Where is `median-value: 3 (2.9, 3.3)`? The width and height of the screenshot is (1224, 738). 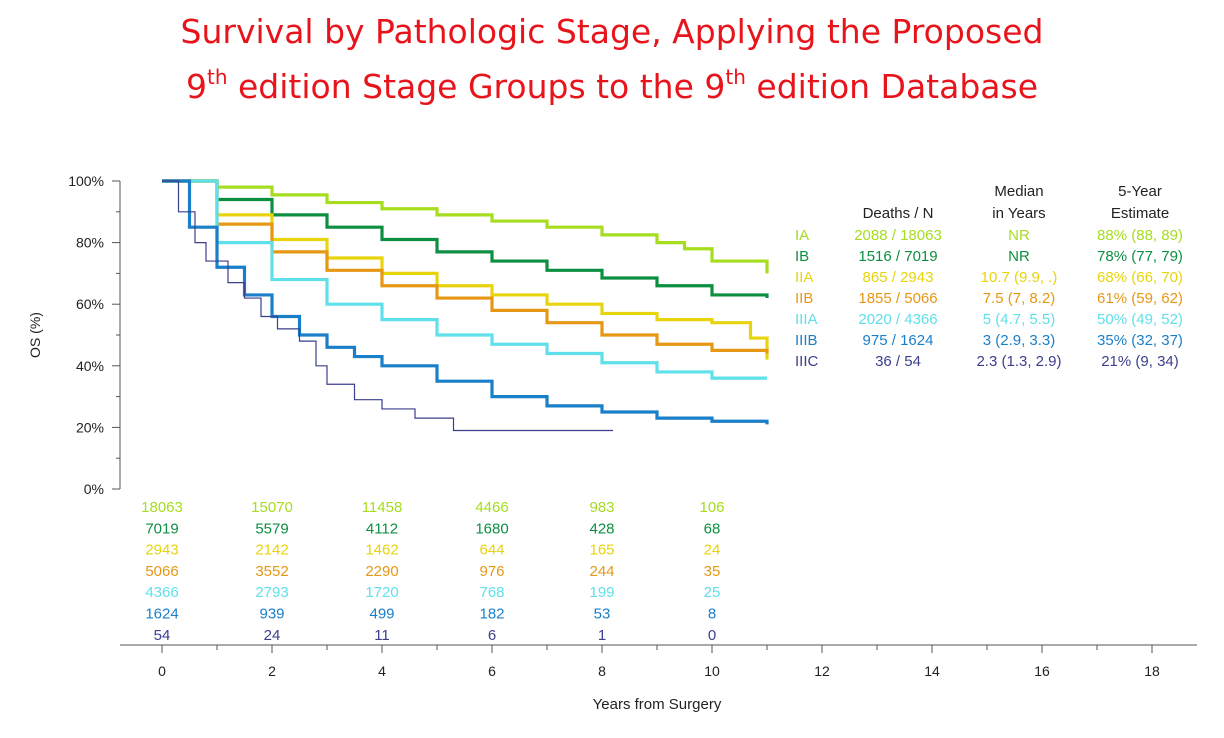
median-value: 3 (2.9, 3.3) is located at coordinates (1019, 340).